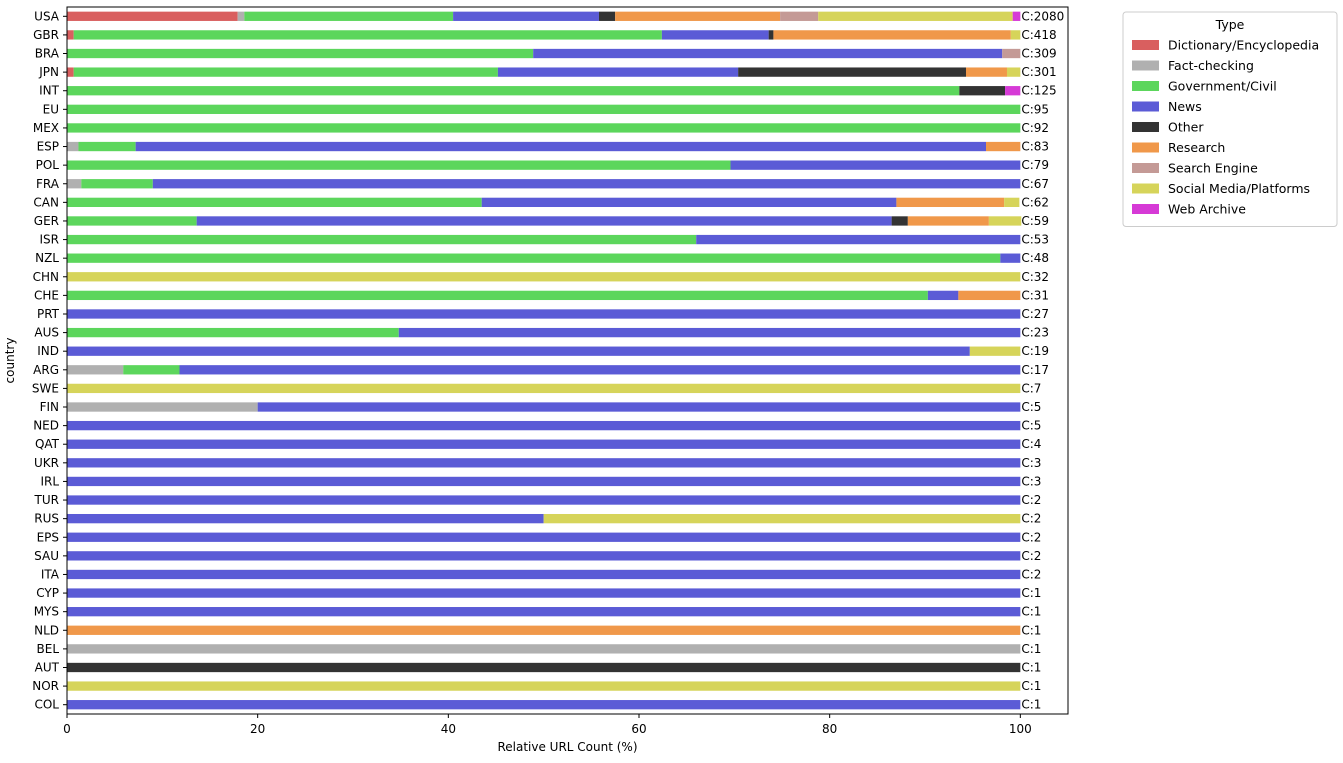 The width and height of the screenshot is (1343, 763). Describe the element at coordinates (1038, 54) in the screenshot. I see `count-label: C:309` at that location.